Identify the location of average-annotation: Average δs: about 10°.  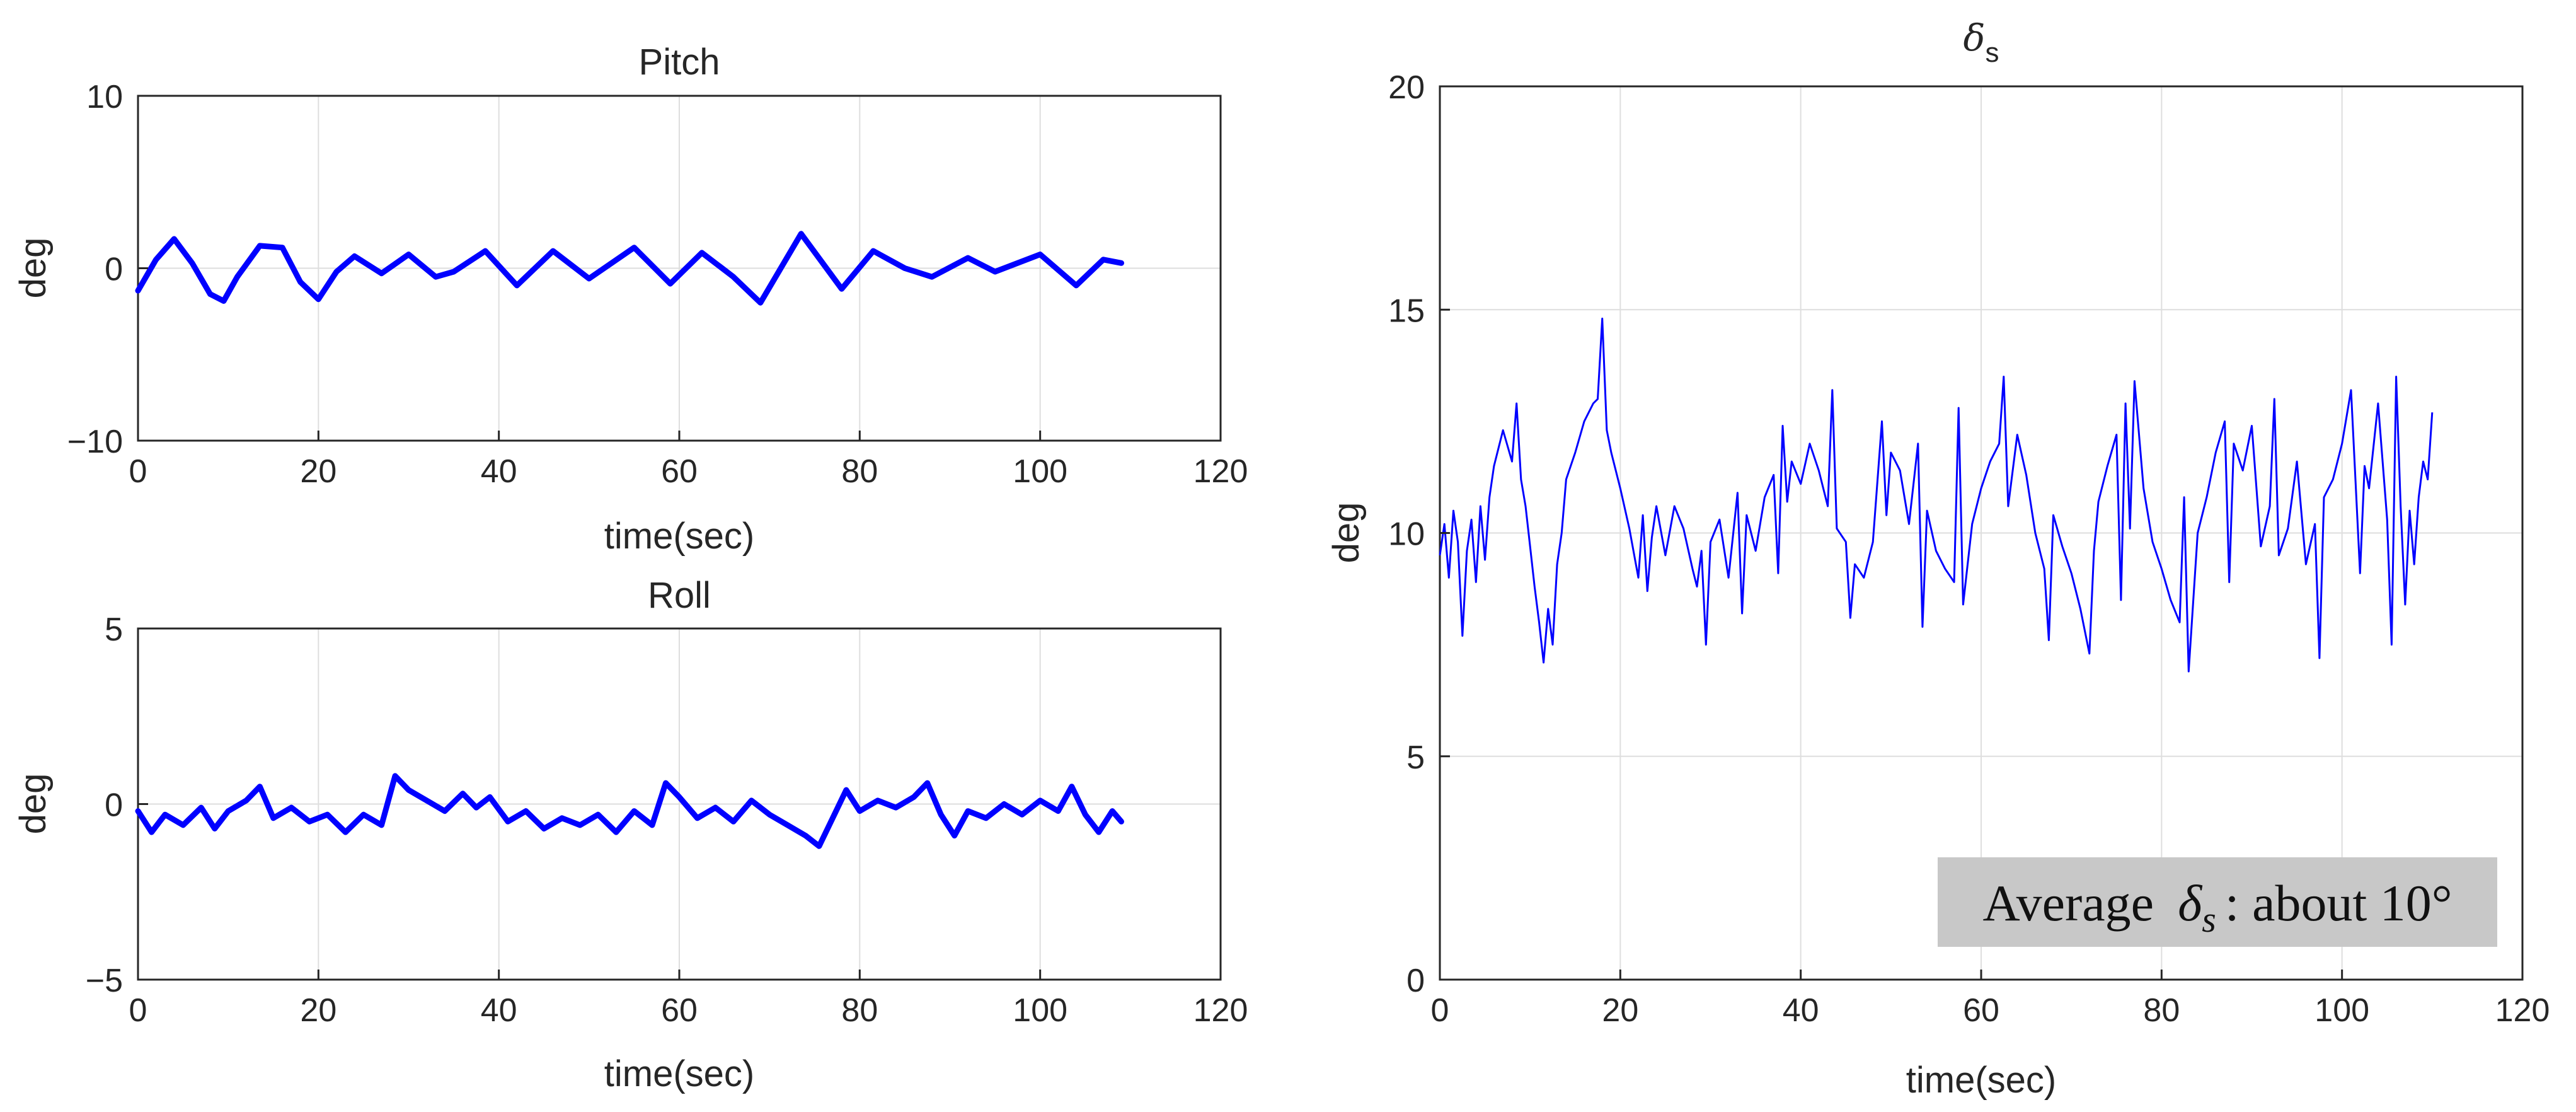
(2217, 902).